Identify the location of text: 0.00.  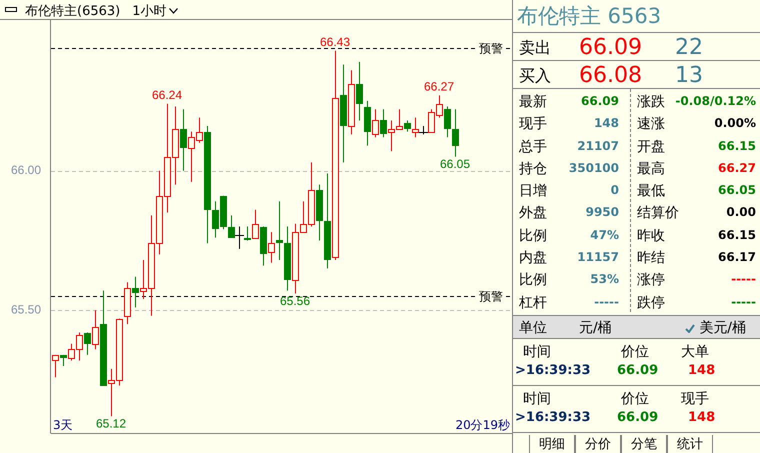
(741, 212).